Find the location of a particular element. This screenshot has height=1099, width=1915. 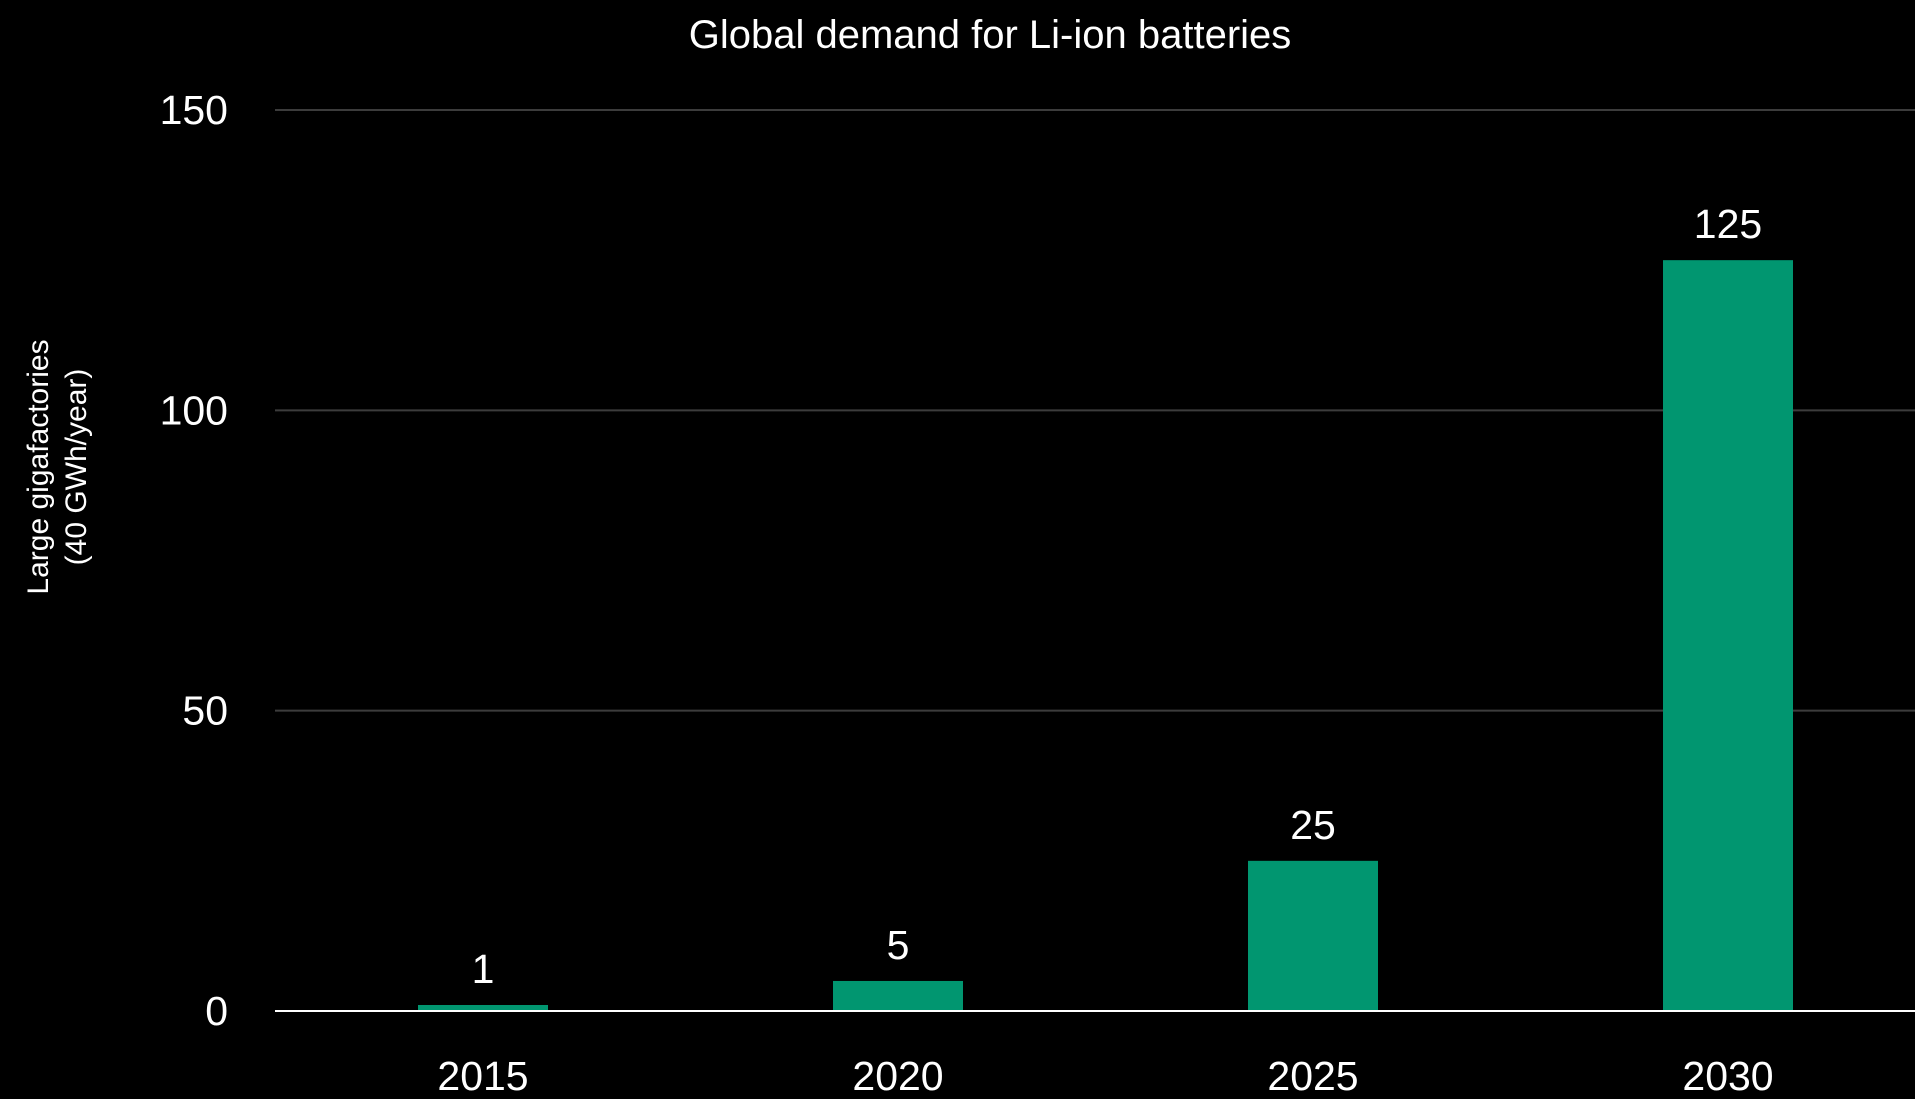

y-axis-label: Large gigafactories (40 GWh/year) is located at coordinates (57, 466).